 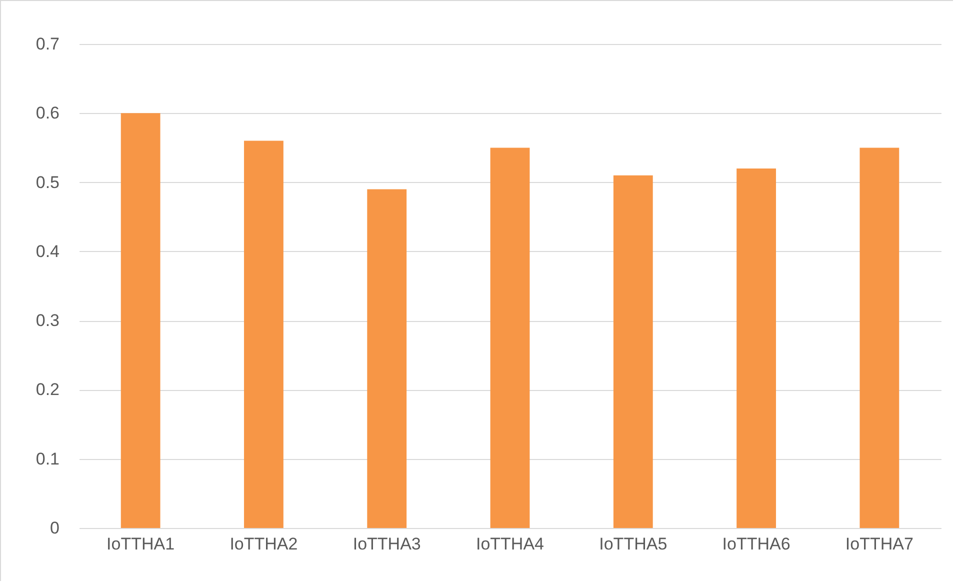 I want to click on x-tick-label: IoTTHA1, so click(x=140, y=544).